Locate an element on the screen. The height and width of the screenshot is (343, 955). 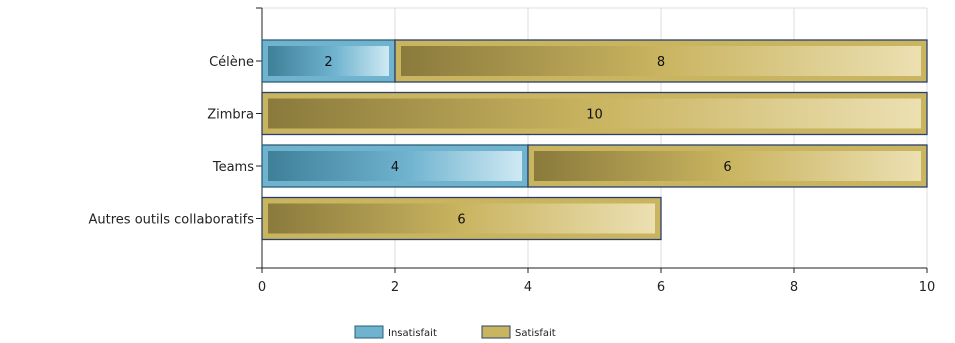
data-label: 2 is located at coordinates (328, 62).